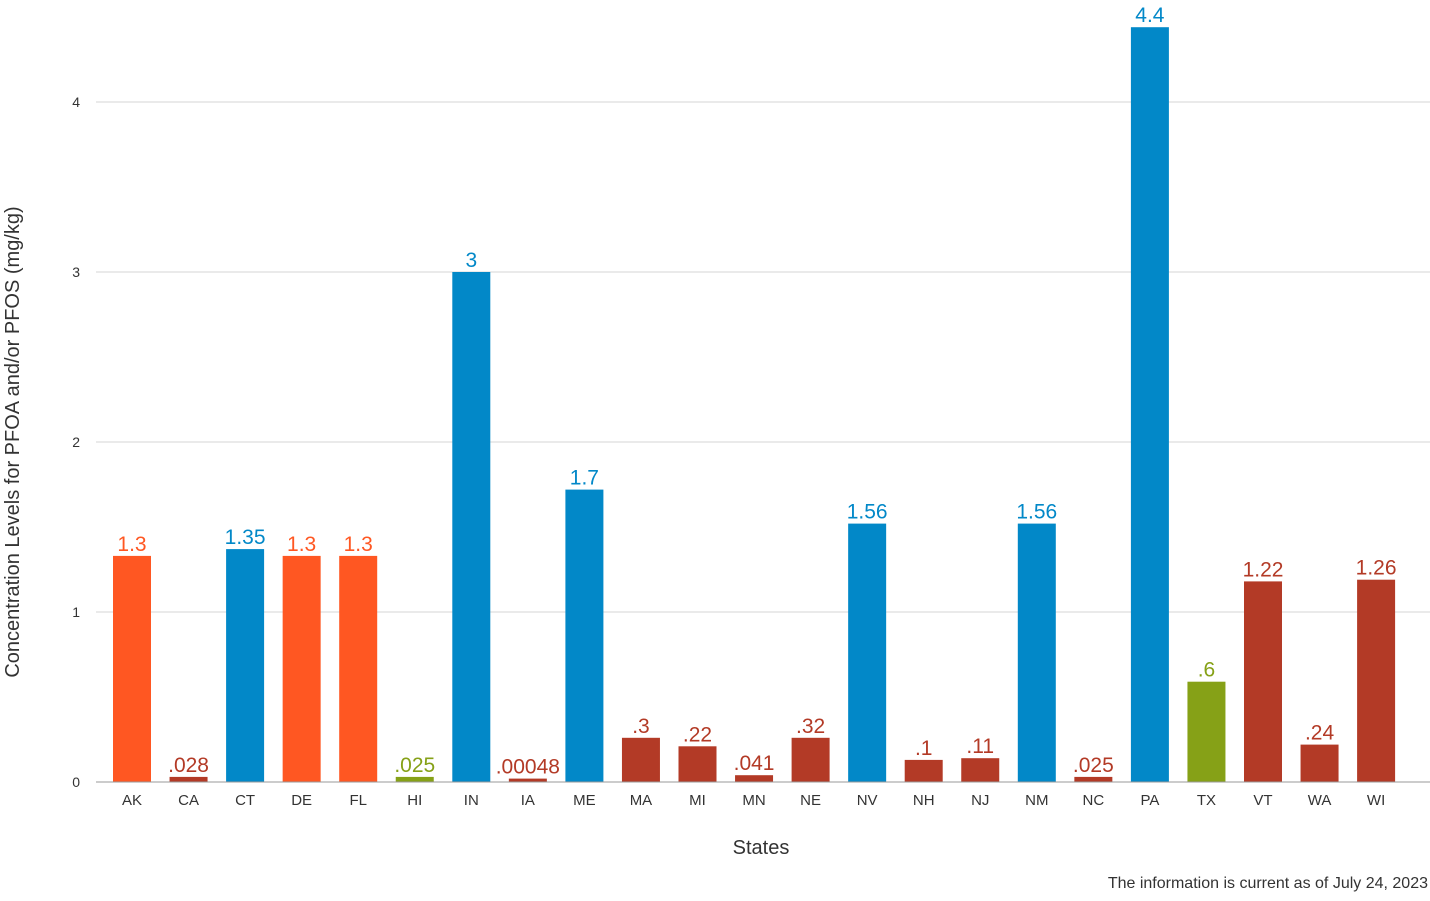 This screenshot has height=901, width=1430. I want to click on bar-ma, so click(640, 759).